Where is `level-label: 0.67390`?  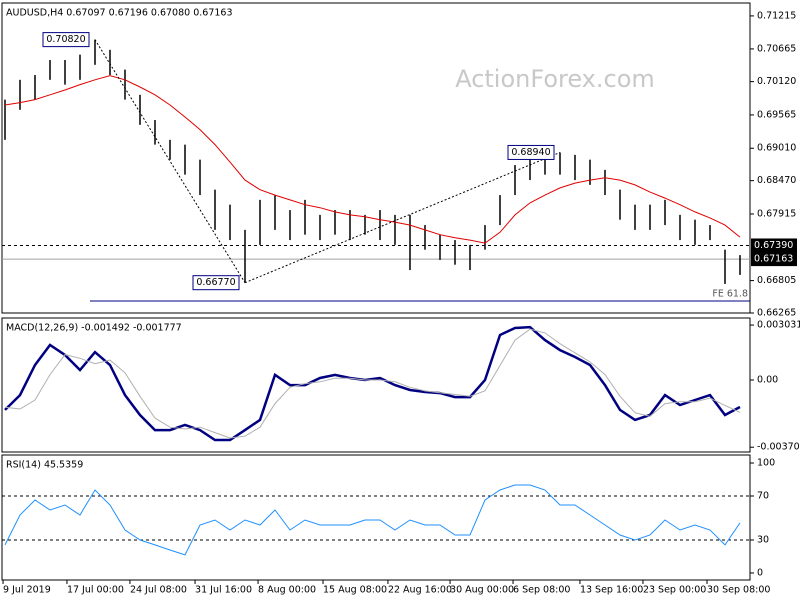
level-label: 0.67390 is located at coordinates (773, 245).